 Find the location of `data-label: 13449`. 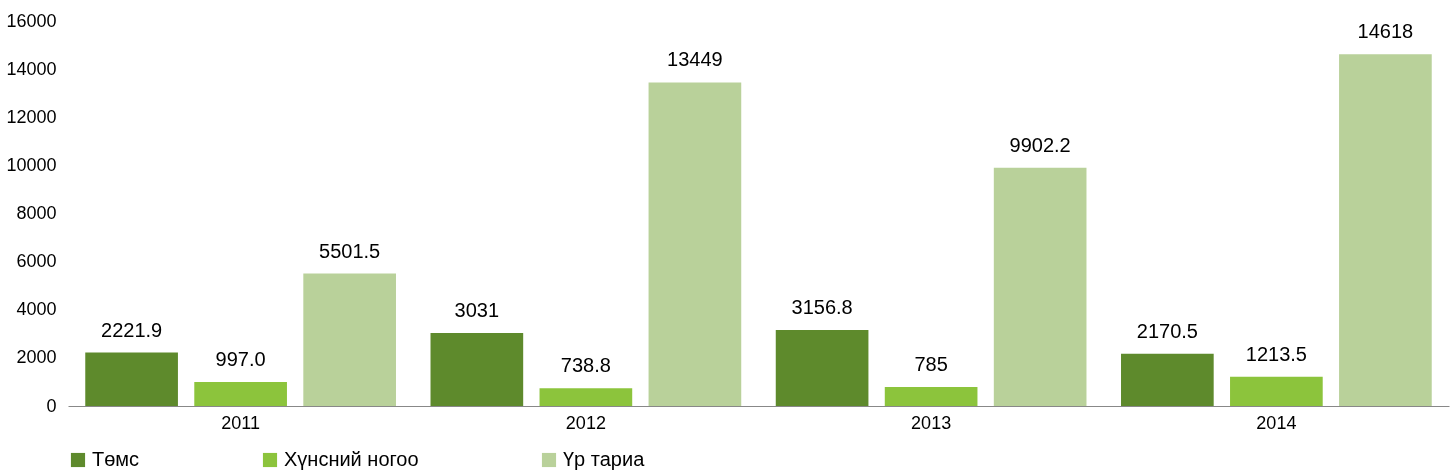

data-label: 13449 is located at coordinates (695, 59).